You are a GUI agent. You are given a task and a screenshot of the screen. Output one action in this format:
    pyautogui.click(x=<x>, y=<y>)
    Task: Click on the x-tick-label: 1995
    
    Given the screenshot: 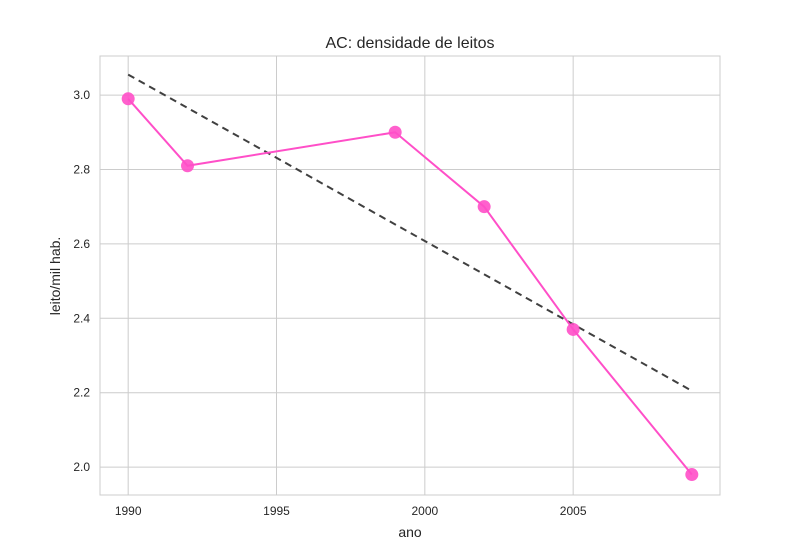 What is the action you would take?
    pyautogui.click(x=276, y=511)
    